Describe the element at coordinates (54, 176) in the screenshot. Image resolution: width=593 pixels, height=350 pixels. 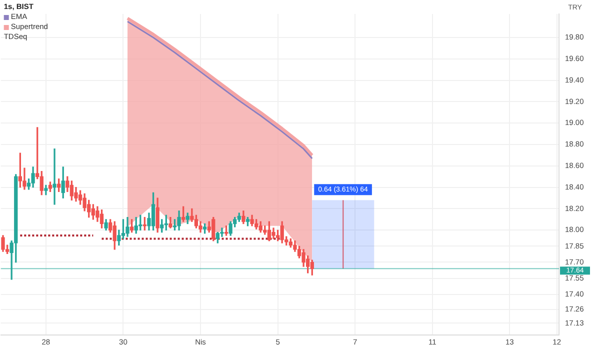
I see `candlestick` at that location.